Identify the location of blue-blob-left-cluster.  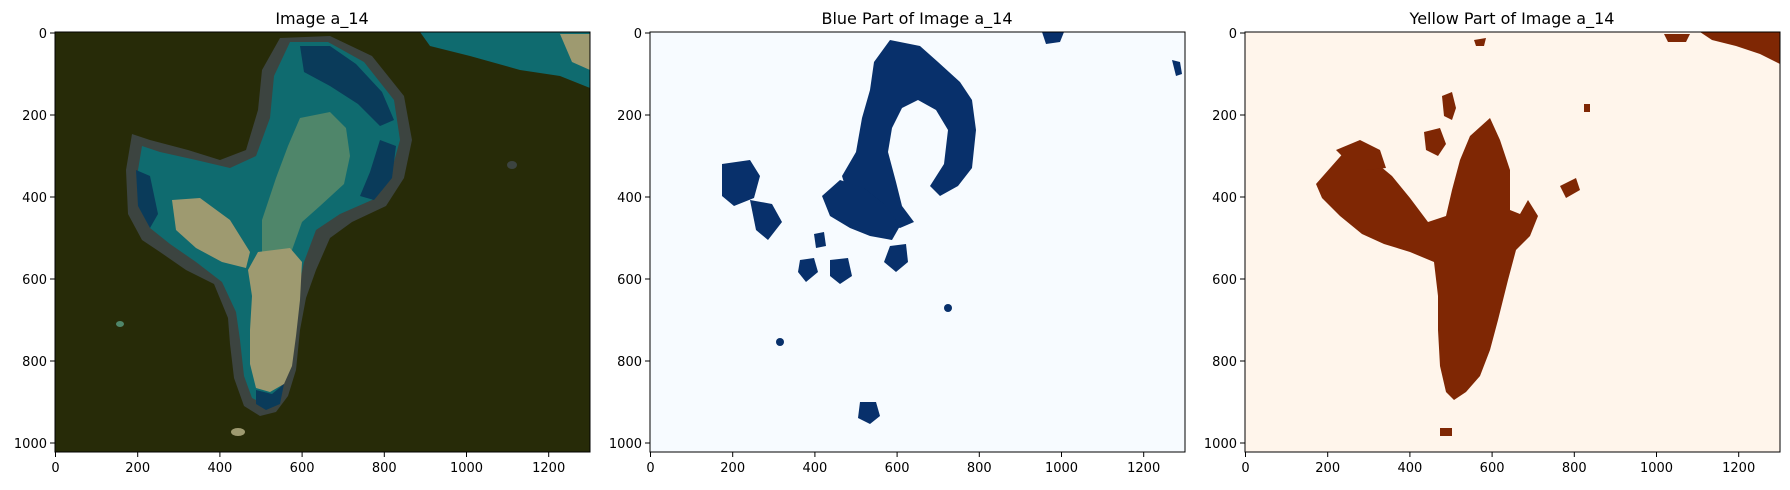
(861, 210).